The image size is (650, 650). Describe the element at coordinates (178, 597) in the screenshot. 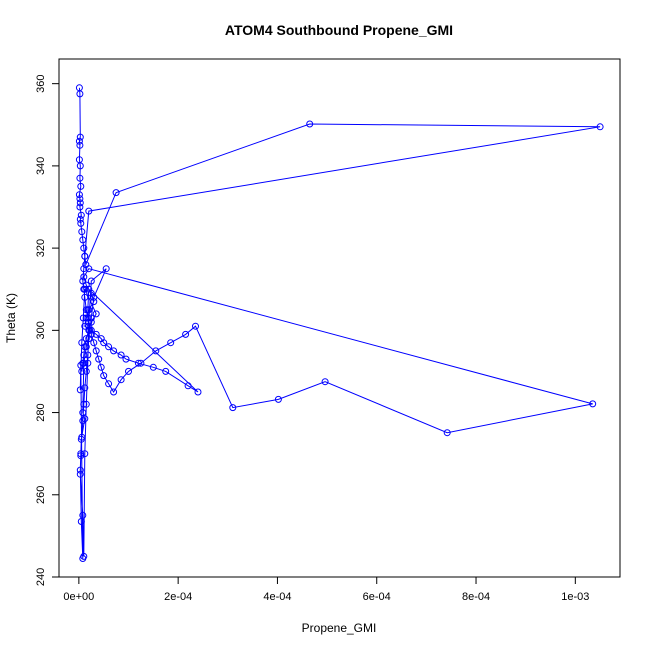

I see `x-tick-label: 2e-04` at that location.